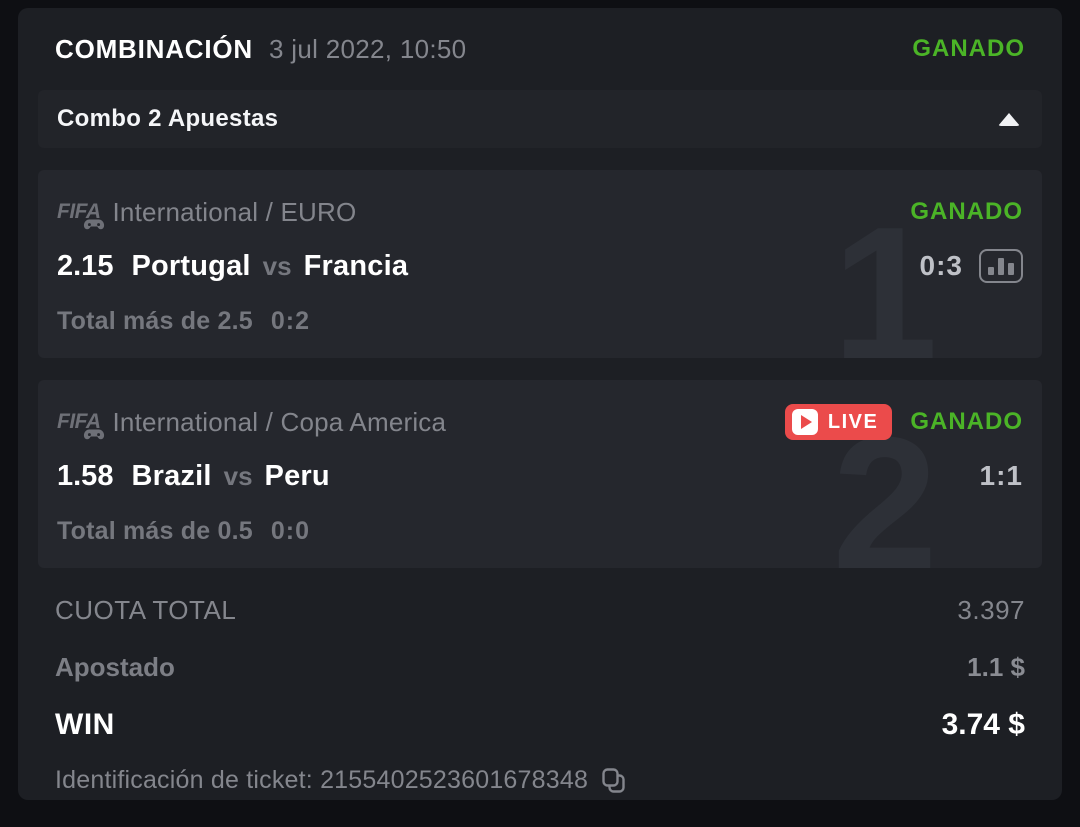 Image resolution: width=1080 pixels, height=827 pixels. I want to click on combo-label: Combo 2 Apuestas, so click(168, 118).